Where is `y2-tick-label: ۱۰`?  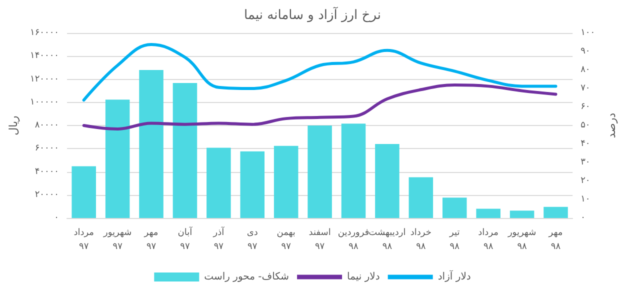
y2-tick-label: ۱۰ is located at coordinates (585, 199).